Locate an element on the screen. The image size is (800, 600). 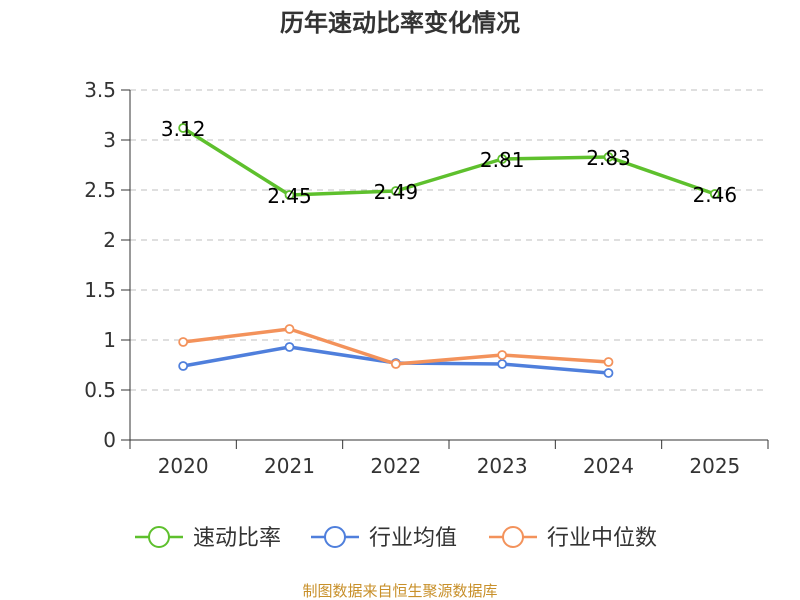
x-tick-label: 2022 is located at coordinates (395, 466).